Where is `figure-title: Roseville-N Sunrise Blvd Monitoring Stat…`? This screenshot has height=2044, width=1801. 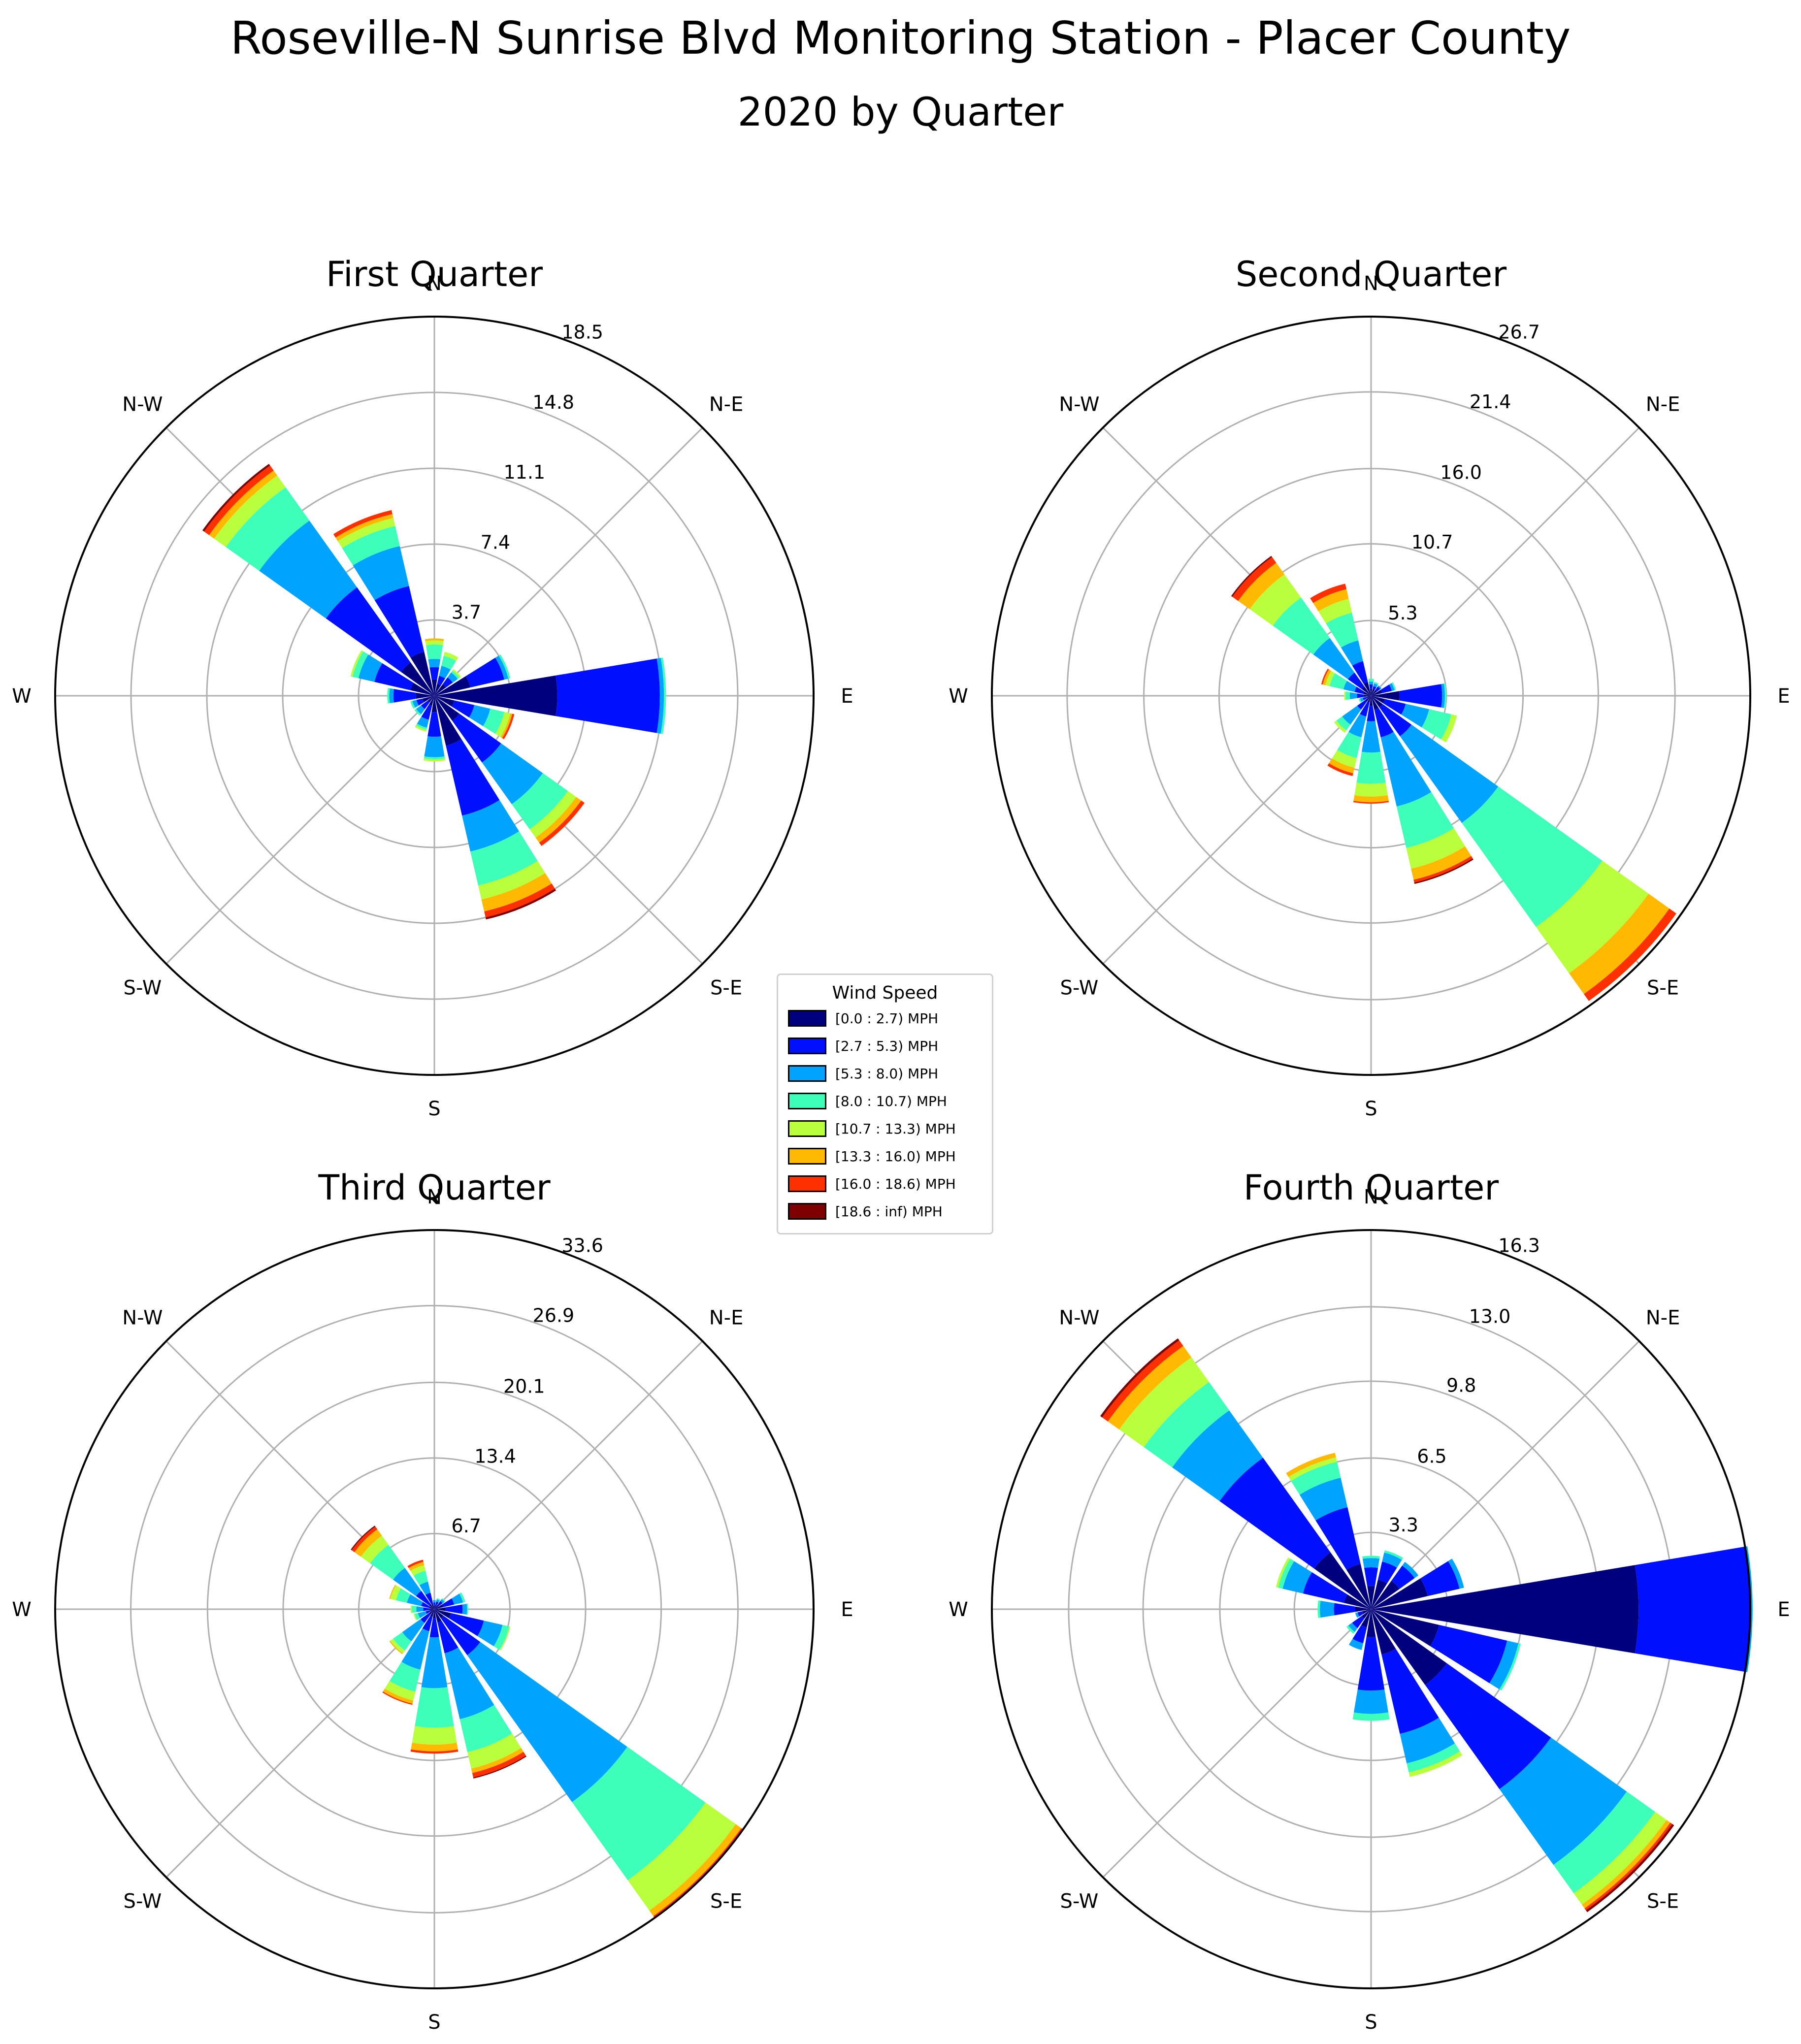 figure-title: Roseville-N Sunrise Blvd Monitoring Stat… is located at coordinates (900, 38).